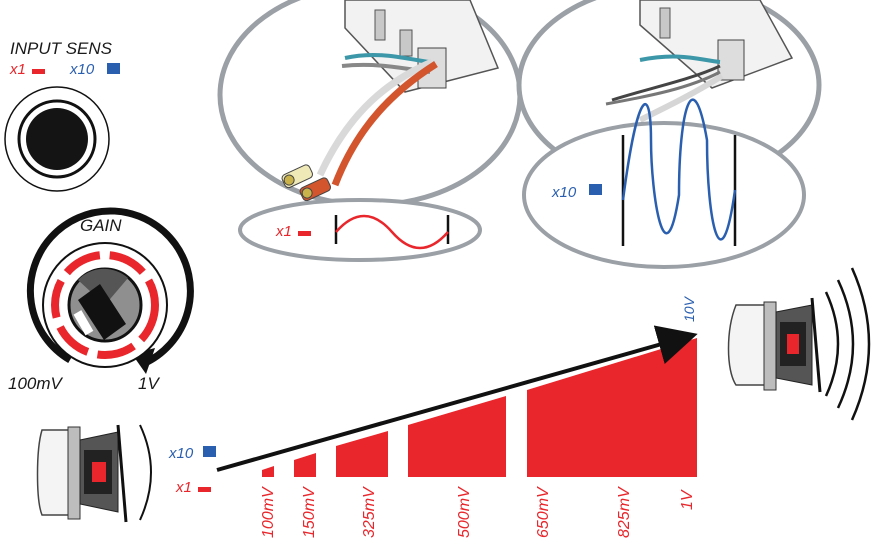 This screenshot has height=542, width=882. Describe the element at coordinates (268, 471) in the screenshot. I see `ramp-block-100mv` at that location.